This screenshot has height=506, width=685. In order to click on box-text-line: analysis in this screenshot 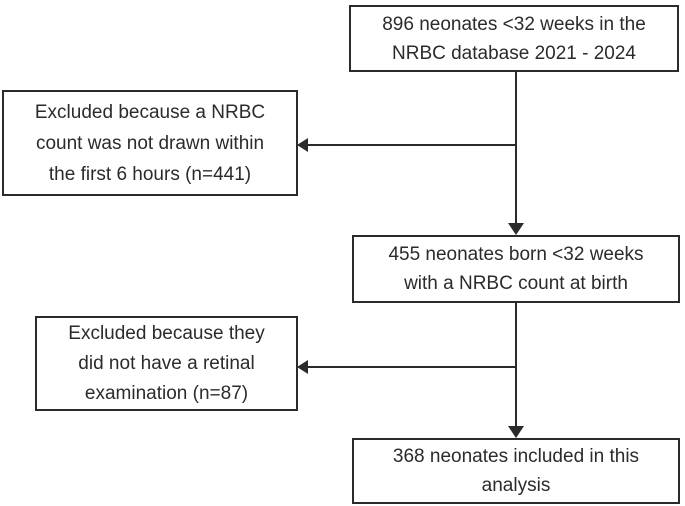, I will do `click(516, 485)`.